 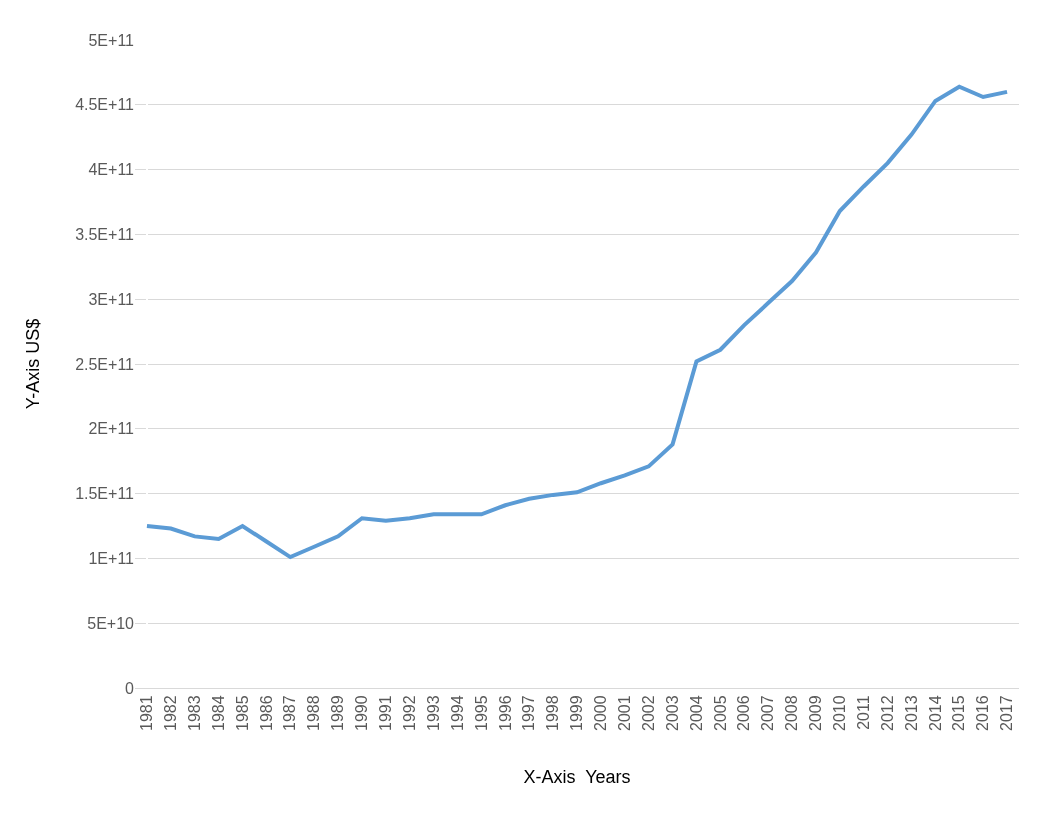 What do you see at coordinates (505, 713) in the screenshot?
I see `x-tick-label: 1996` at bounding box center [505, 713].